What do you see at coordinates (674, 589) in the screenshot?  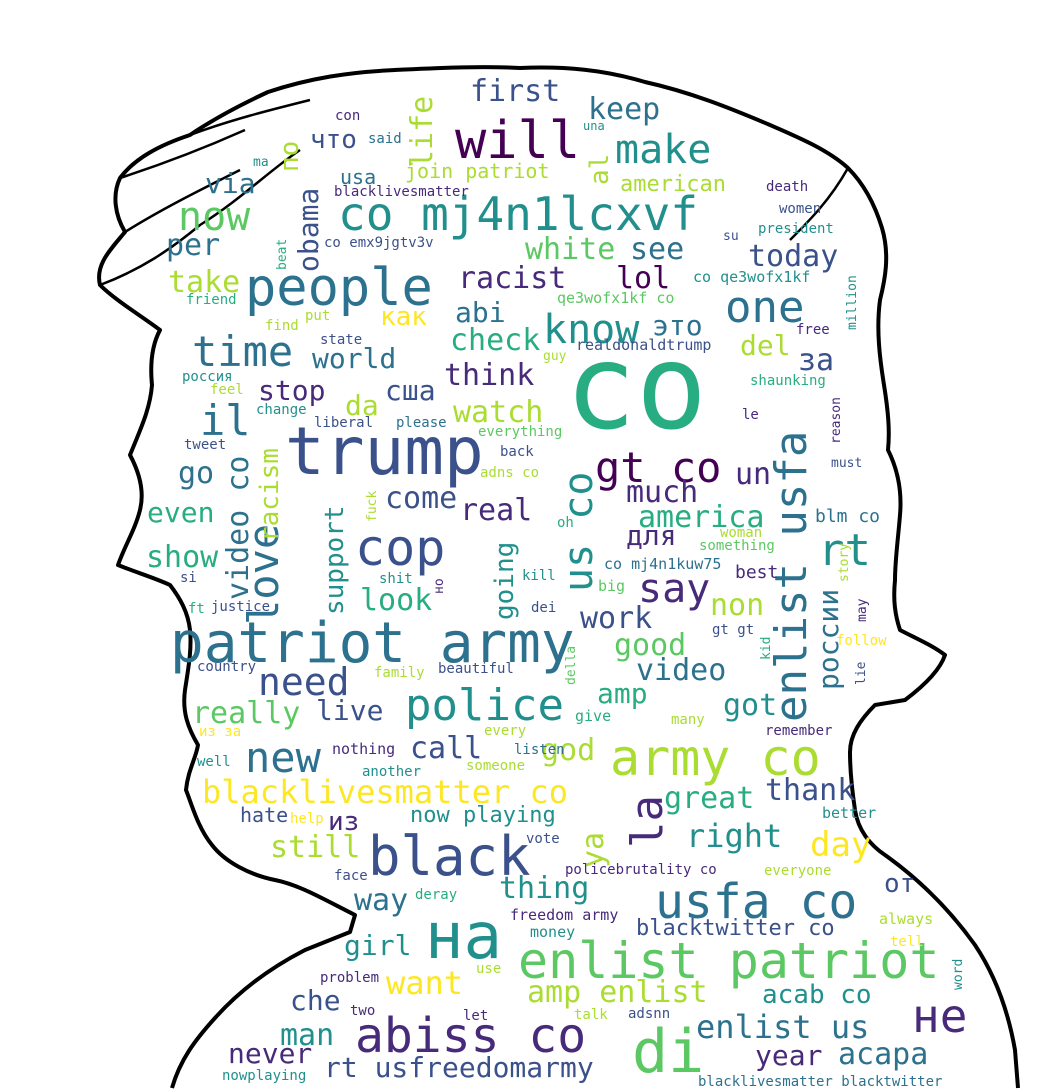 I see `cloud-word: say` at bounding box center [674, 589].